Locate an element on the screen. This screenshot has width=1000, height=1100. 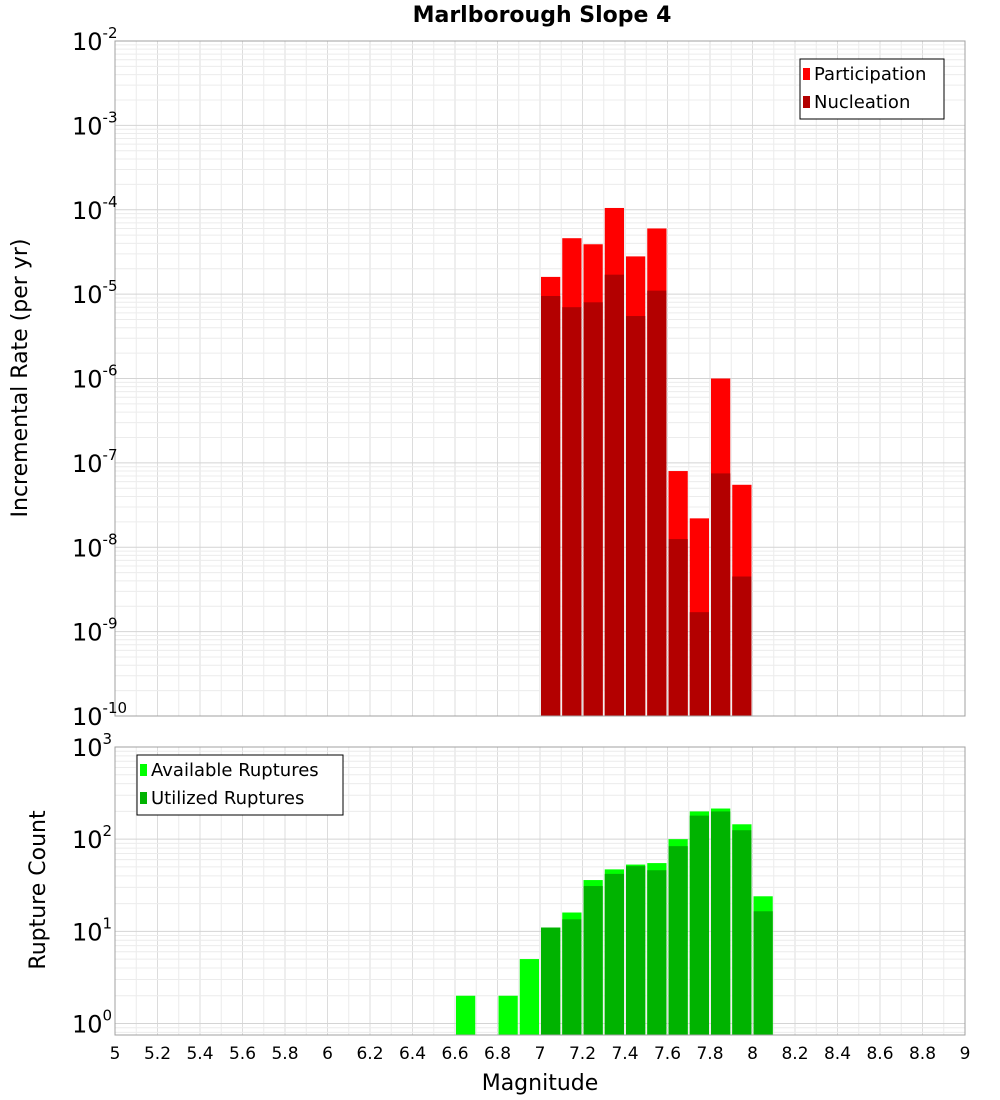
x-tick-label: 8.4 is located at coordinates (837, 1054).